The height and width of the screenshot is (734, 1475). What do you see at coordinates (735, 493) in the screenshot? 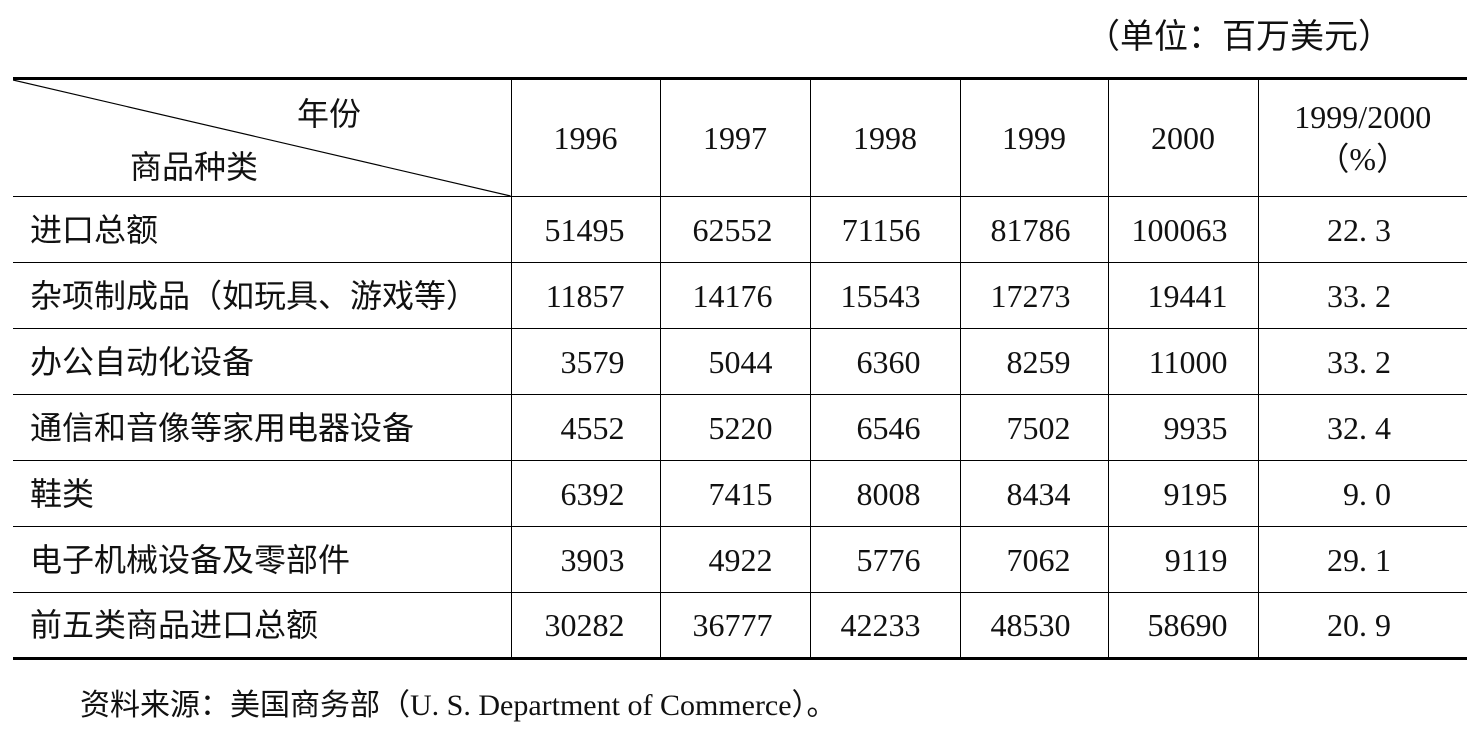
I see `cell-1997: 7415` at bounding box center [735, 493].